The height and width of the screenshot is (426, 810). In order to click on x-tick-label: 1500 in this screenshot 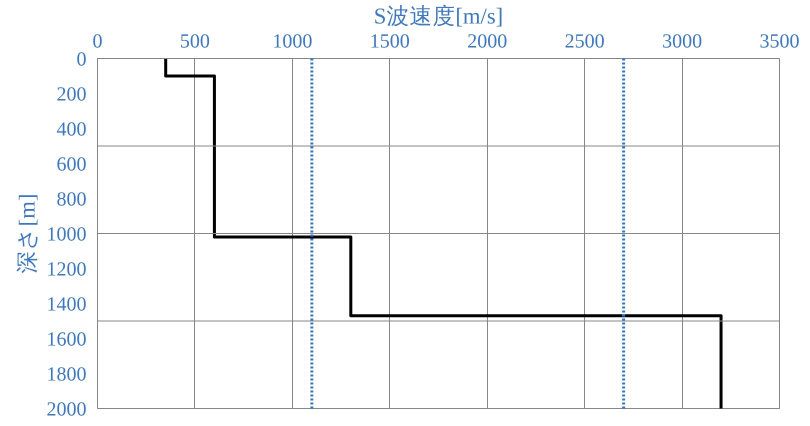, I will do `click(390, 41)`.